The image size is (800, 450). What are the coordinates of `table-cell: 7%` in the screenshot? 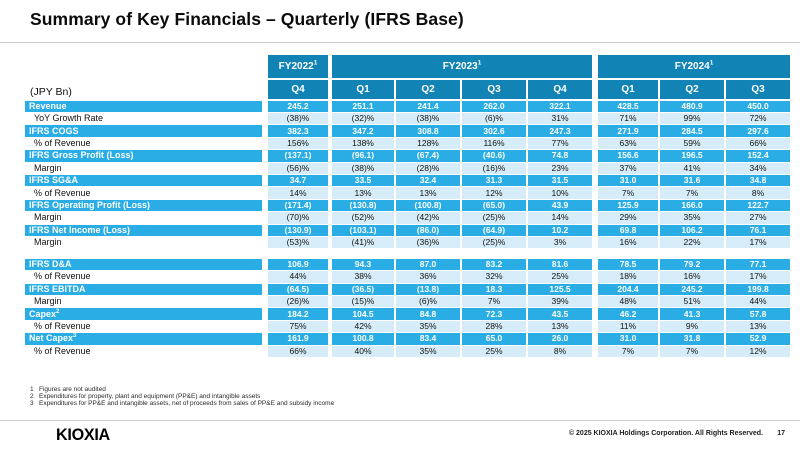 It's located at (625, 351).